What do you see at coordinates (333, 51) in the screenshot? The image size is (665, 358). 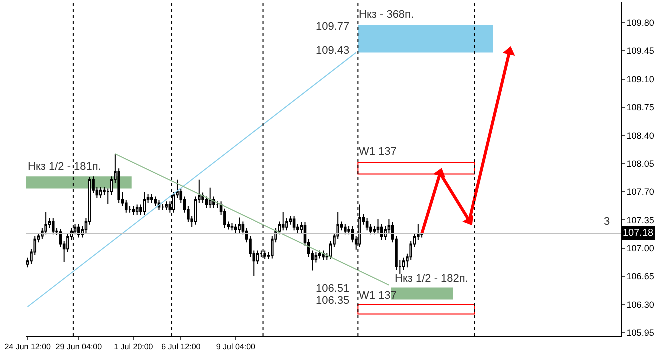 I see `annotation: 109.43` at bounding box center [333, 51].